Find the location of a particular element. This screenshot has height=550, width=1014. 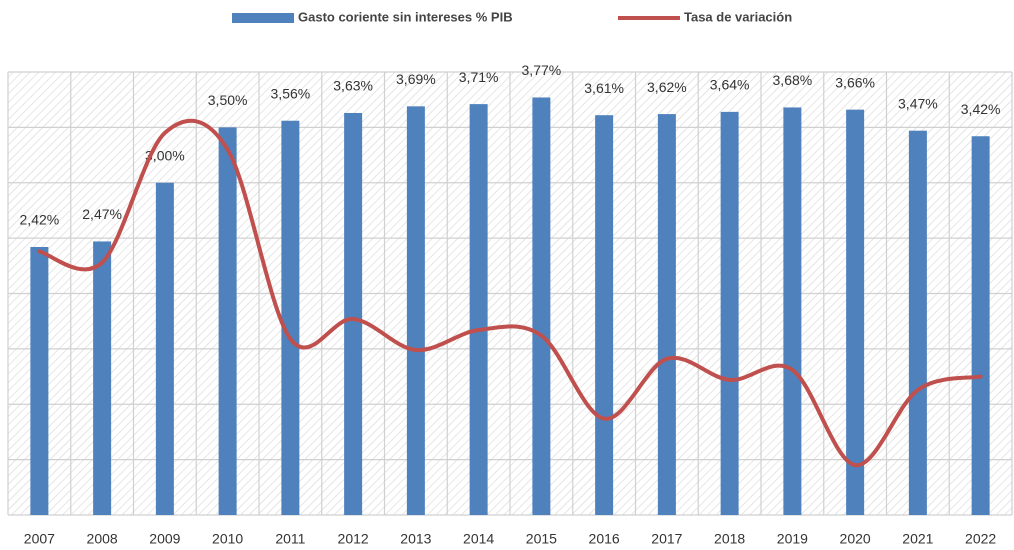

x-tick-label: 2007 is located at coordinates (39, 539).